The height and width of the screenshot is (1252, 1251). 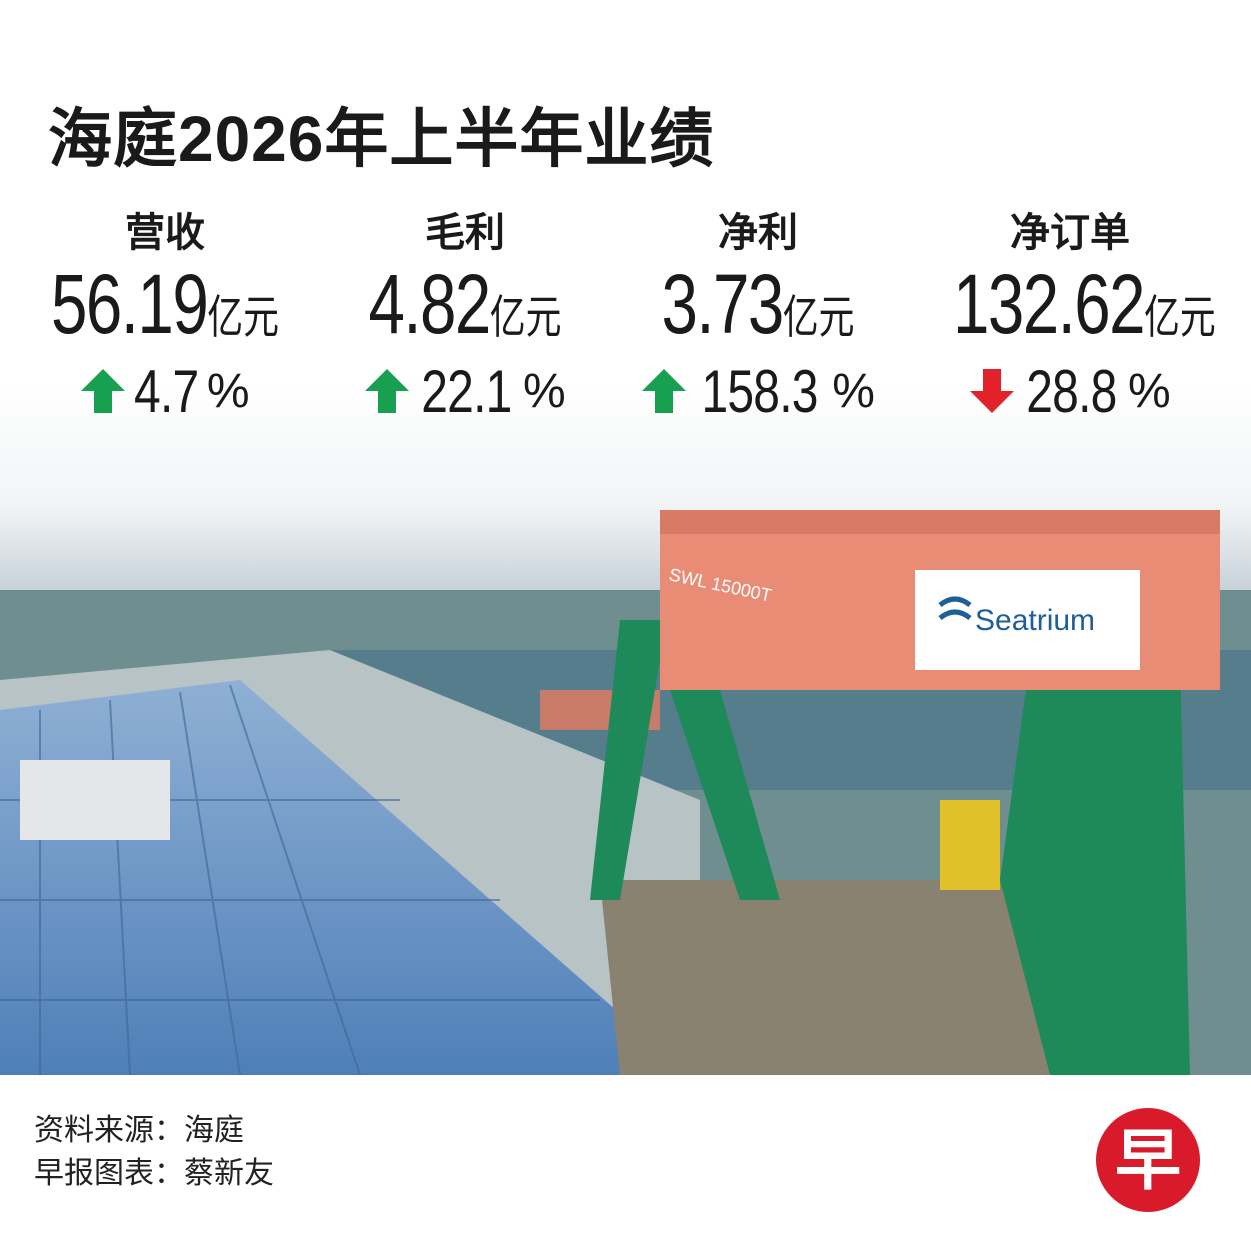 What do you see at coordinates (1070, 233) in the screenshot?
I see `metric-label: 净订单` at bounding box center [1070, 233].